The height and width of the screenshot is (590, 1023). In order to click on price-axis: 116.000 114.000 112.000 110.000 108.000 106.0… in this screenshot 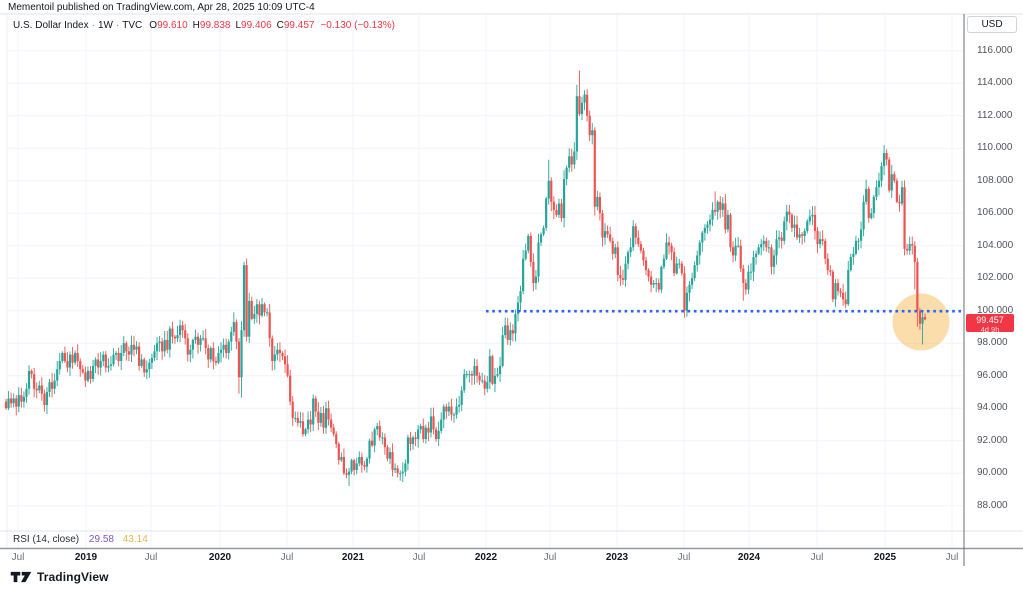, I will do `click(993, 283)`.